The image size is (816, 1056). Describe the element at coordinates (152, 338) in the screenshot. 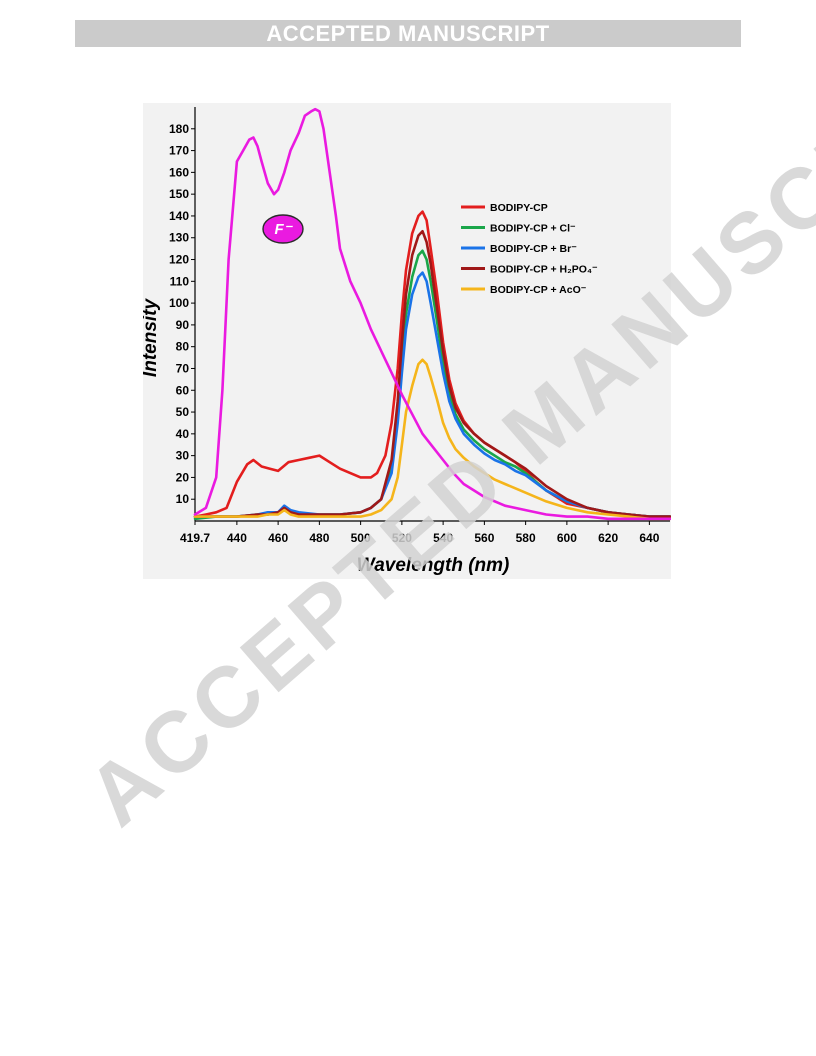

I see `y-axis-title: Intensity` at that location.